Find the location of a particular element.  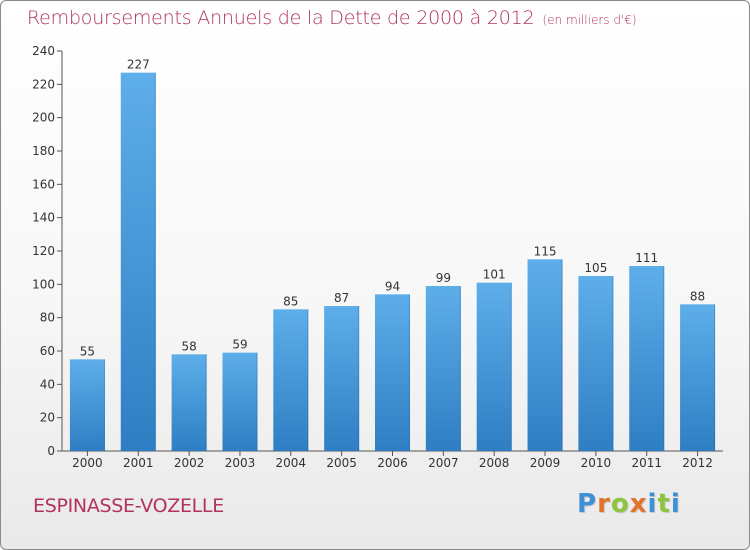

data-label-2002: 58 is located at coordinates (188, 346).